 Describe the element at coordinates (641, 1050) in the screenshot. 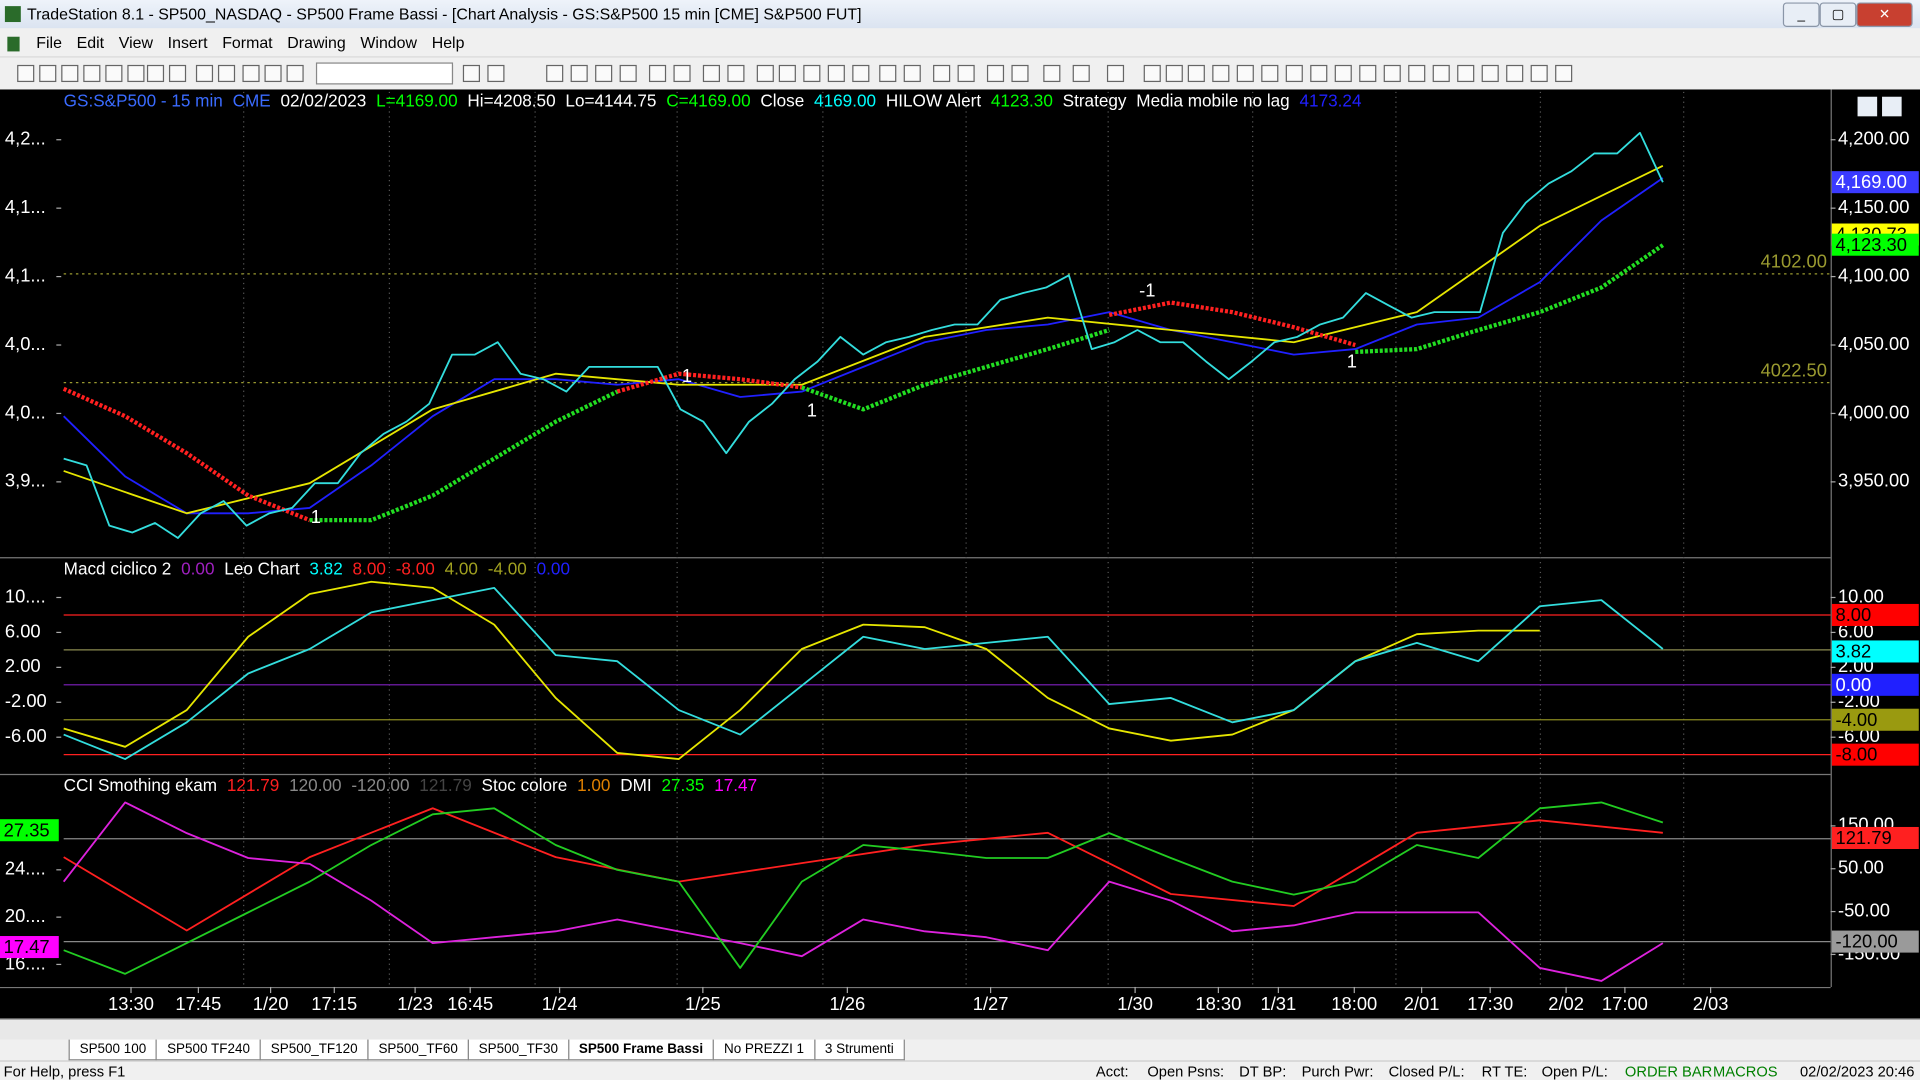

I see `sheet-tab: SP500 Frame Bassi` at that location.